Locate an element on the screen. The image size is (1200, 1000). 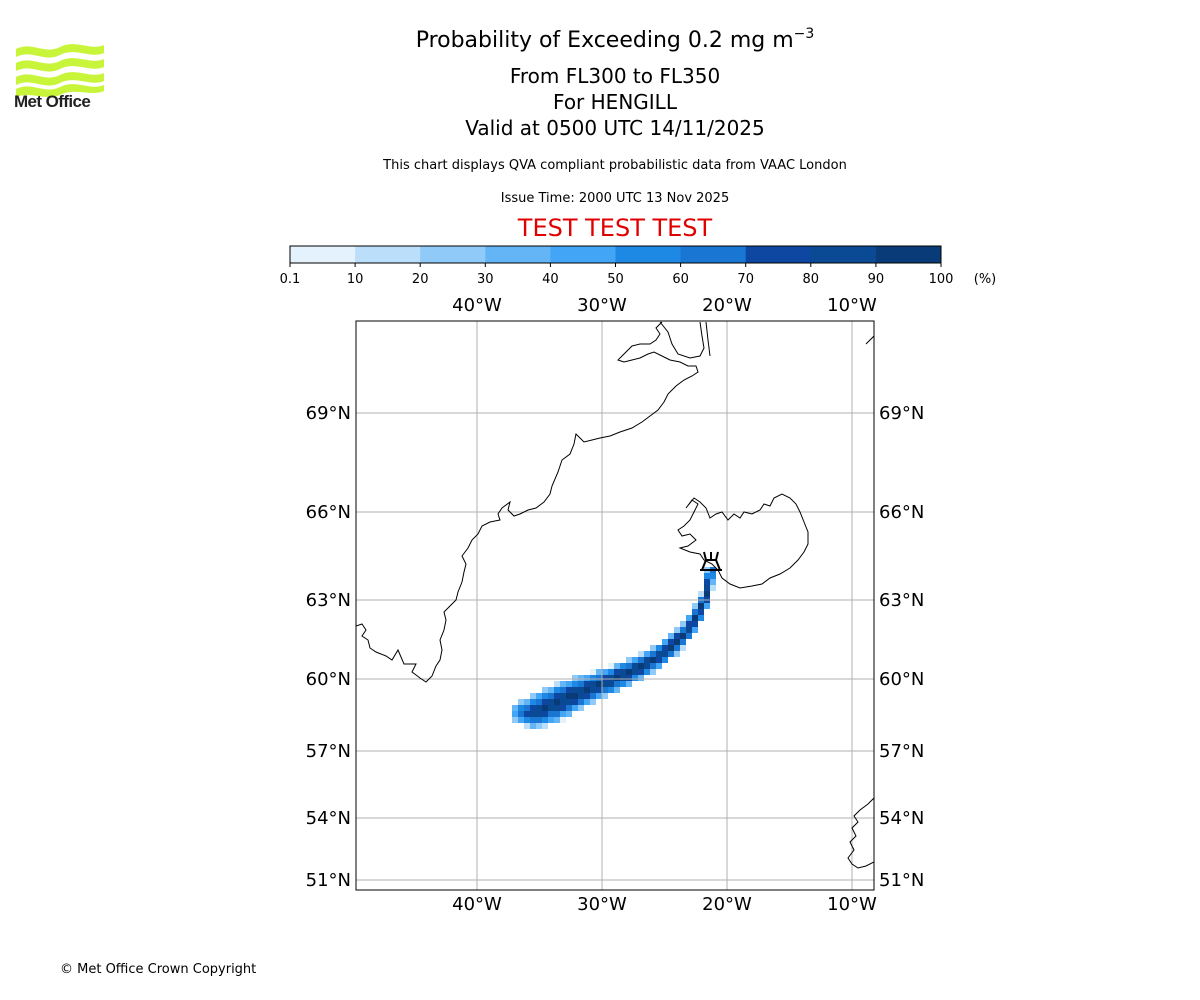
lon-tick-label: 10°W is located at coordinates (852, 305).